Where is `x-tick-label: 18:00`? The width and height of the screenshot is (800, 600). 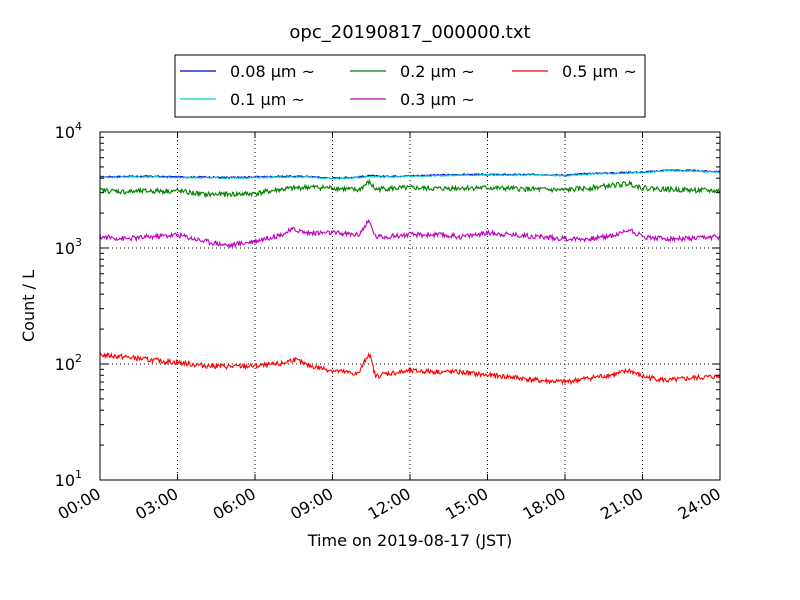
x-tick-label: 18:00 is located at coordinates (544, 504).